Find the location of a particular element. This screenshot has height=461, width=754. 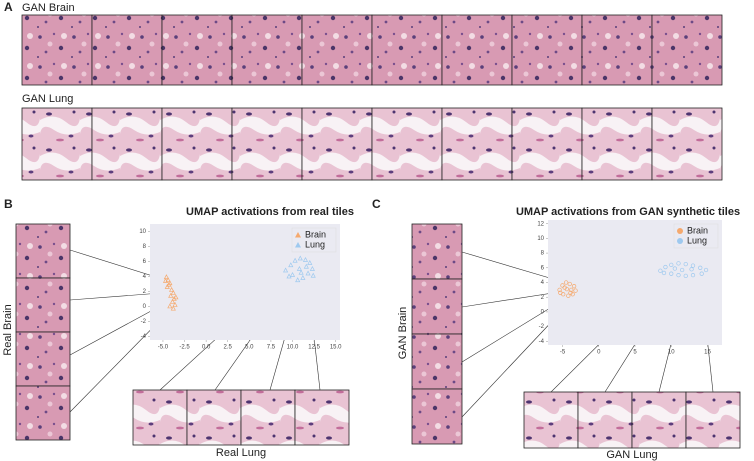

x-tick-label: 10.0 is located at coordinates (293, 348).